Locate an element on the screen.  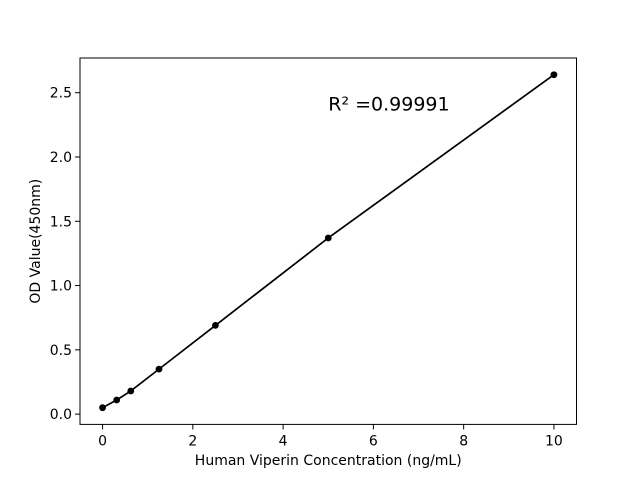
r-squared-annotation: R² =0.99991 is located at coordinates (388, 105).